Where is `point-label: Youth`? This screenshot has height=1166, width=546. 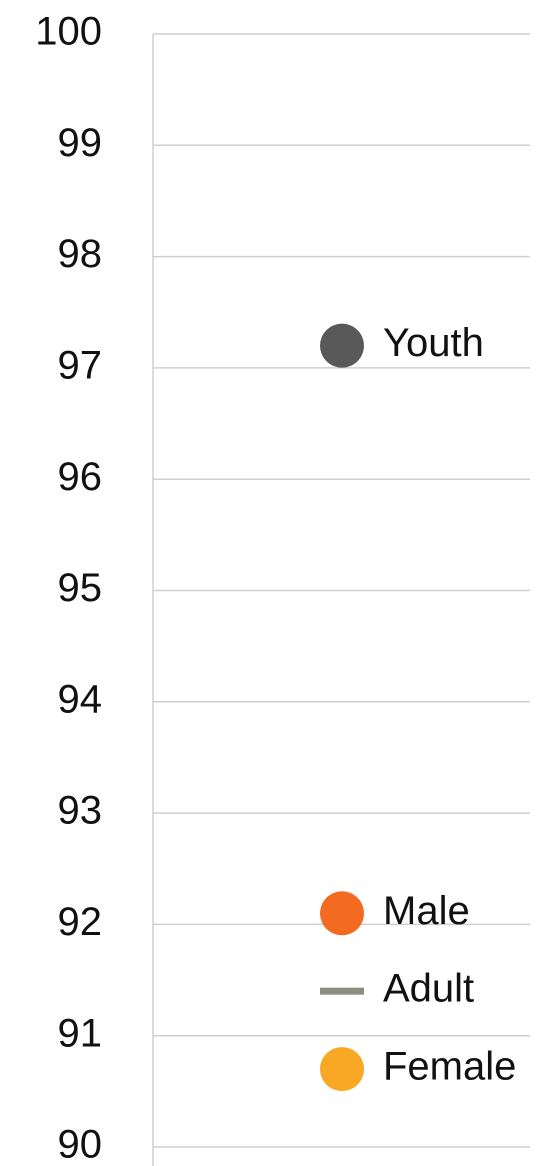 point-label: Youth is located at coordinates (433, 343).